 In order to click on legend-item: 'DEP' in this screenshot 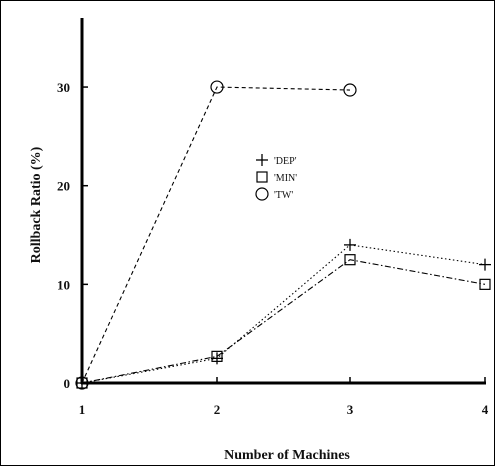, I will do `click(276, 160)`.